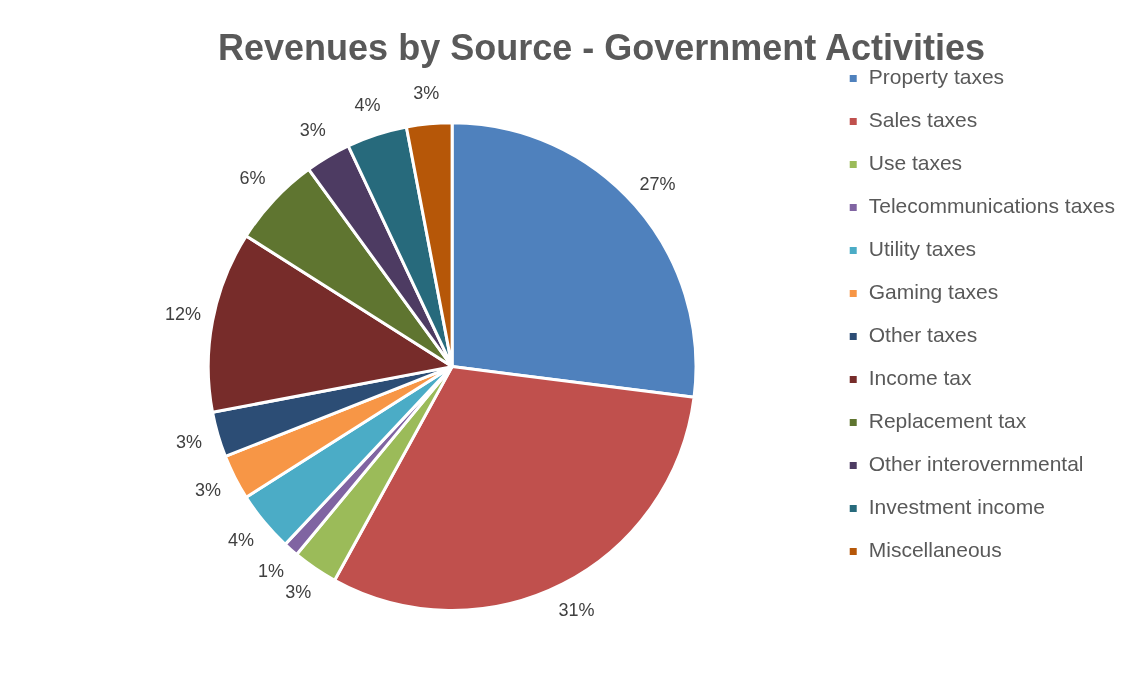 This screenshot has width=1143, height=675. What do you see at coordinates (922, 249) in the screenshot?
I see `legend-label: Utility taxes` at bounding box center [922, 249].